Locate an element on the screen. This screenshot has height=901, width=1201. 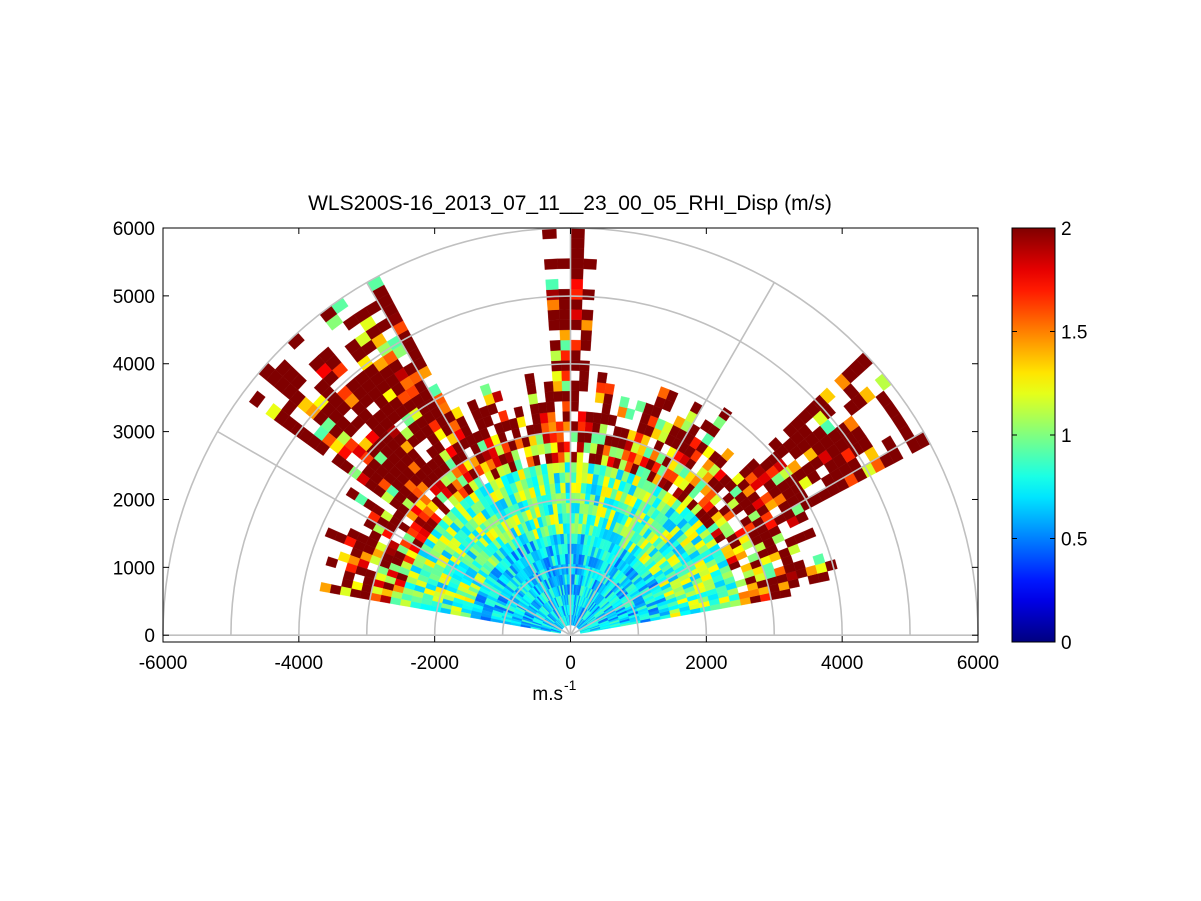
y-tick-label: 6000 is located at coordinates (134, 229).